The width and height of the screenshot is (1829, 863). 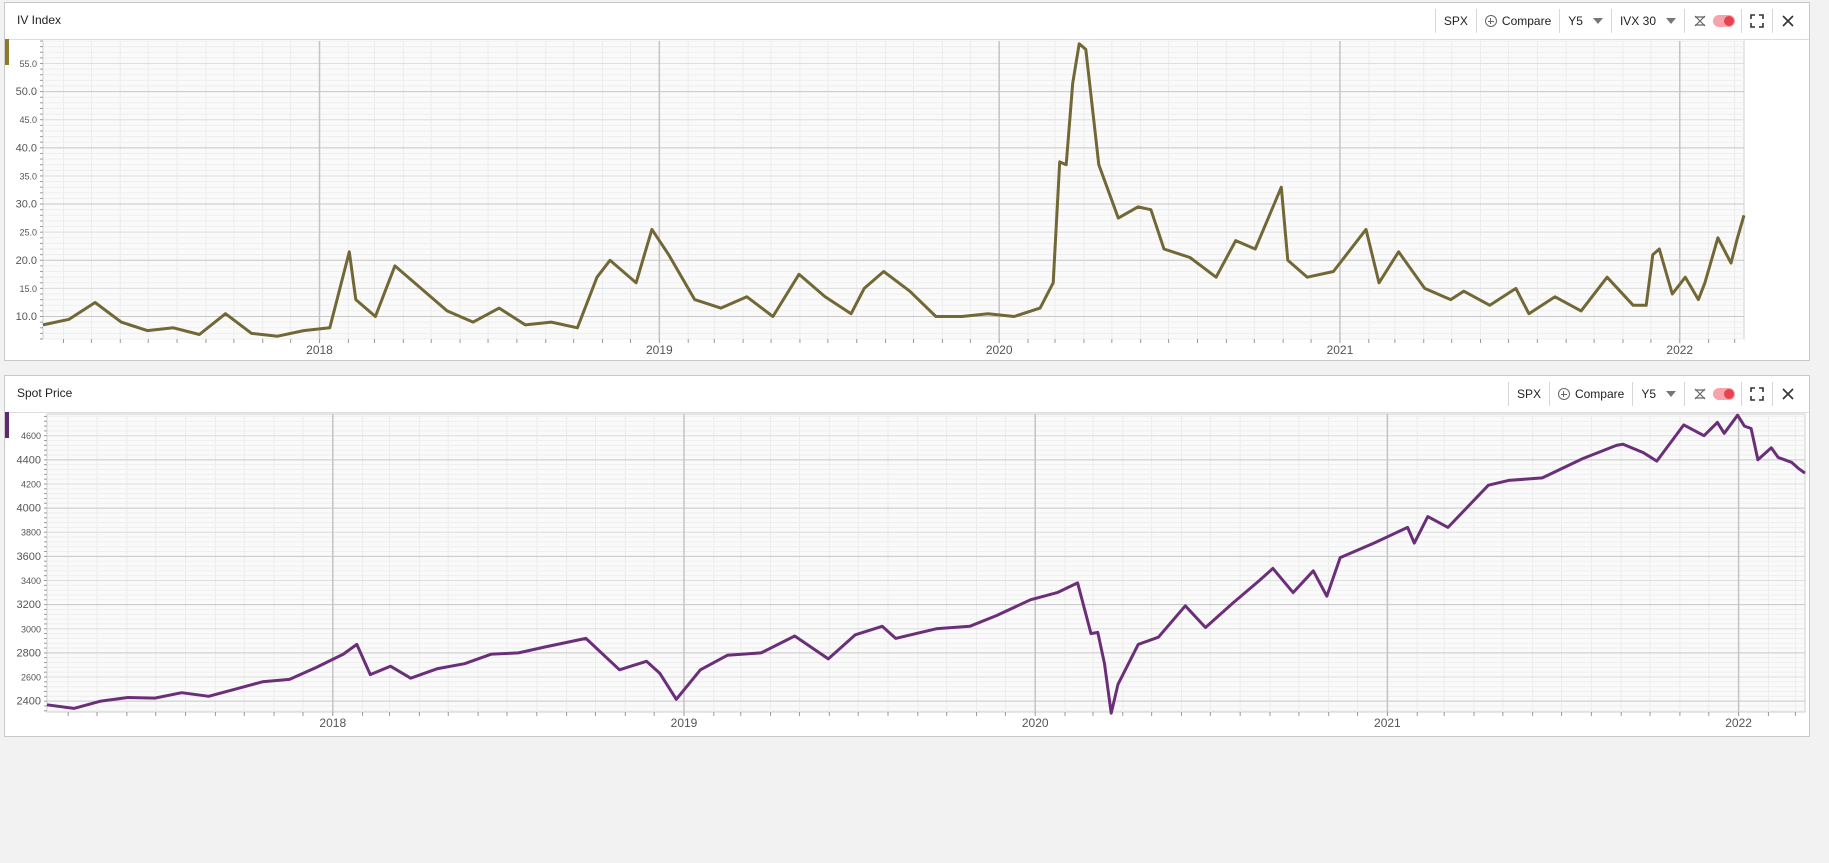 What do you see at coordinates (28, 289) in the screenshot?
I see `y-tick-label: 15.0` at bounding box center [28, 289].